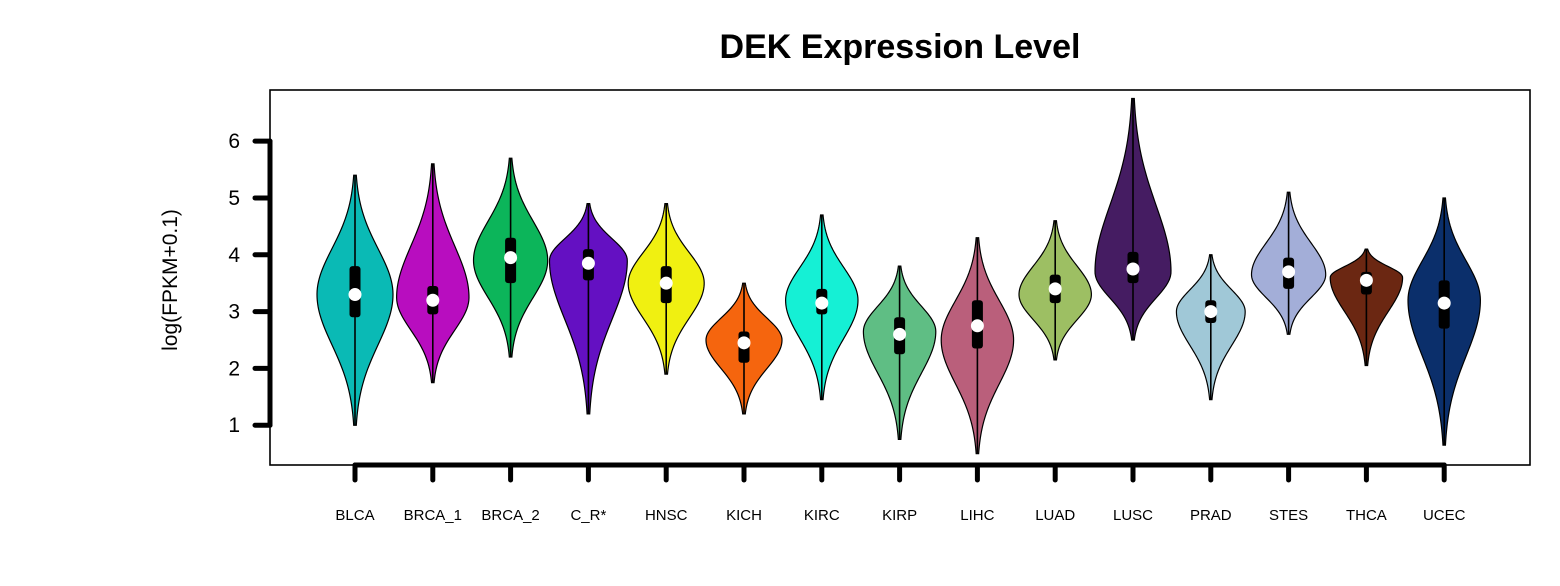 The width and height of the screenshot is (1560, 586). Describe the element at coordinates (1366, 307) in the screenshot. I see `violin-thca` at that location.